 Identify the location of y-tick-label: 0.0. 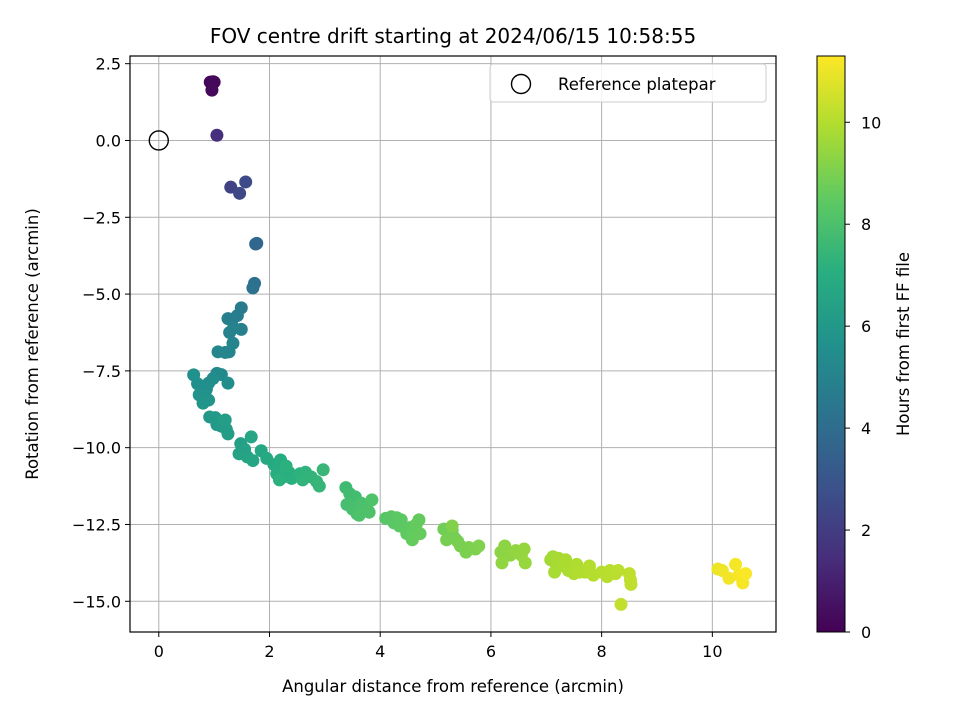
(108, 140).